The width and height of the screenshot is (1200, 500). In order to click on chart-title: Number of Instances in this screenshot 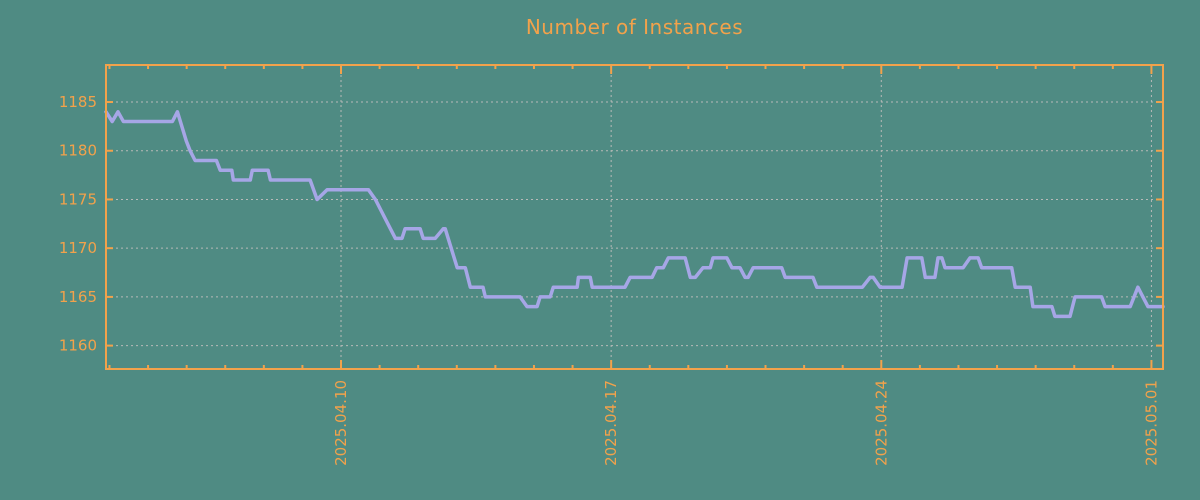, I will do `click(634, 27)`.